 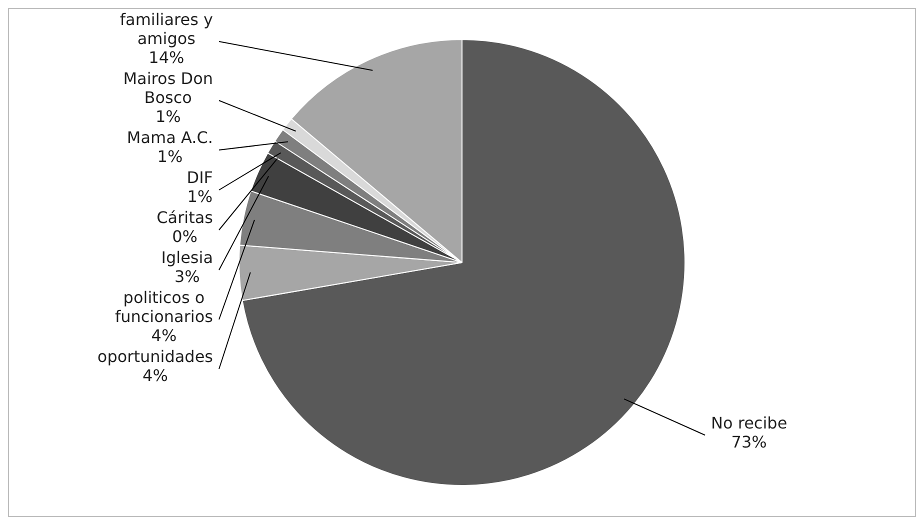 I want to click on slice-label: oportunidades, so click(x=155, y=356).